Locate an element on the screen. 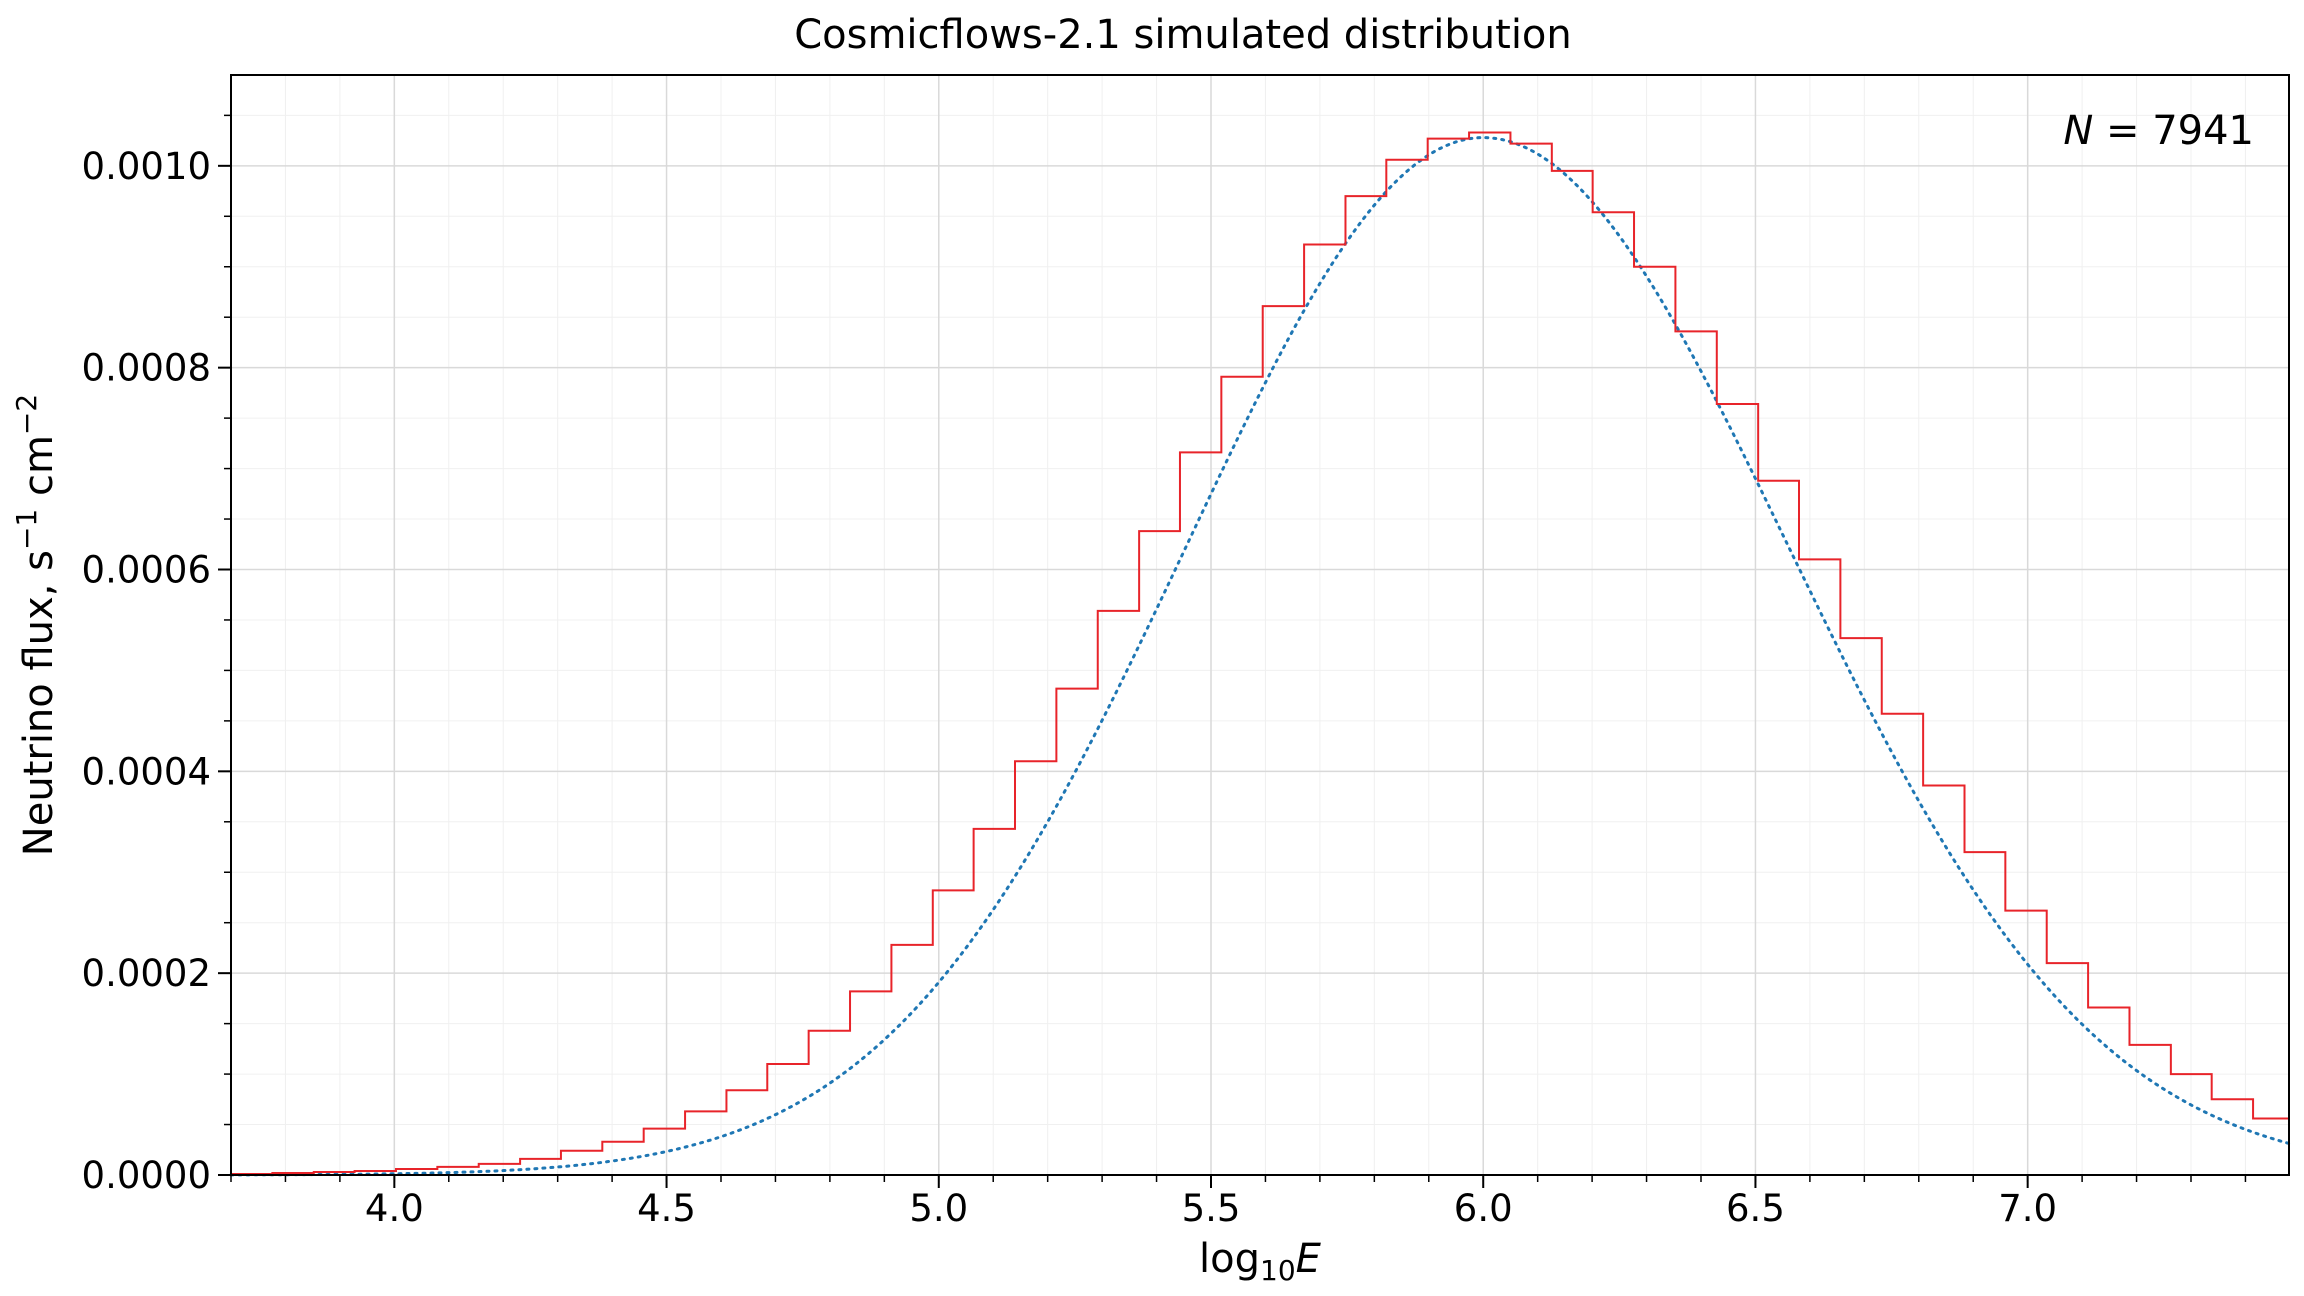  y-label-mid: cm is located at coordinates (39, 472).